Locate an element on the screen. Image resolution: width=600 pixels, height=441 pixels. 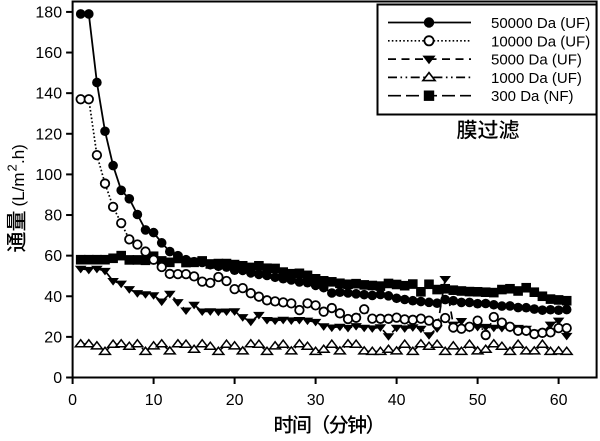
svg-text: .h) is located at coordinates (18, 154).